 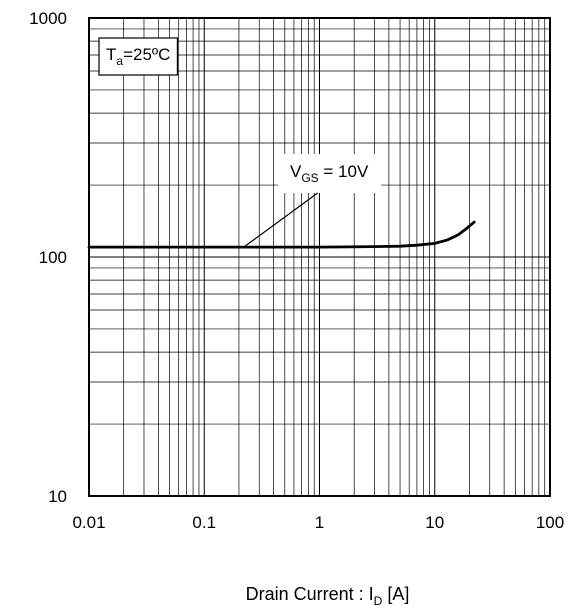 What do you see at coordinates (296, 171) in the screenshot?
I see `vgs-main: V` at bounding box center [296, 171].